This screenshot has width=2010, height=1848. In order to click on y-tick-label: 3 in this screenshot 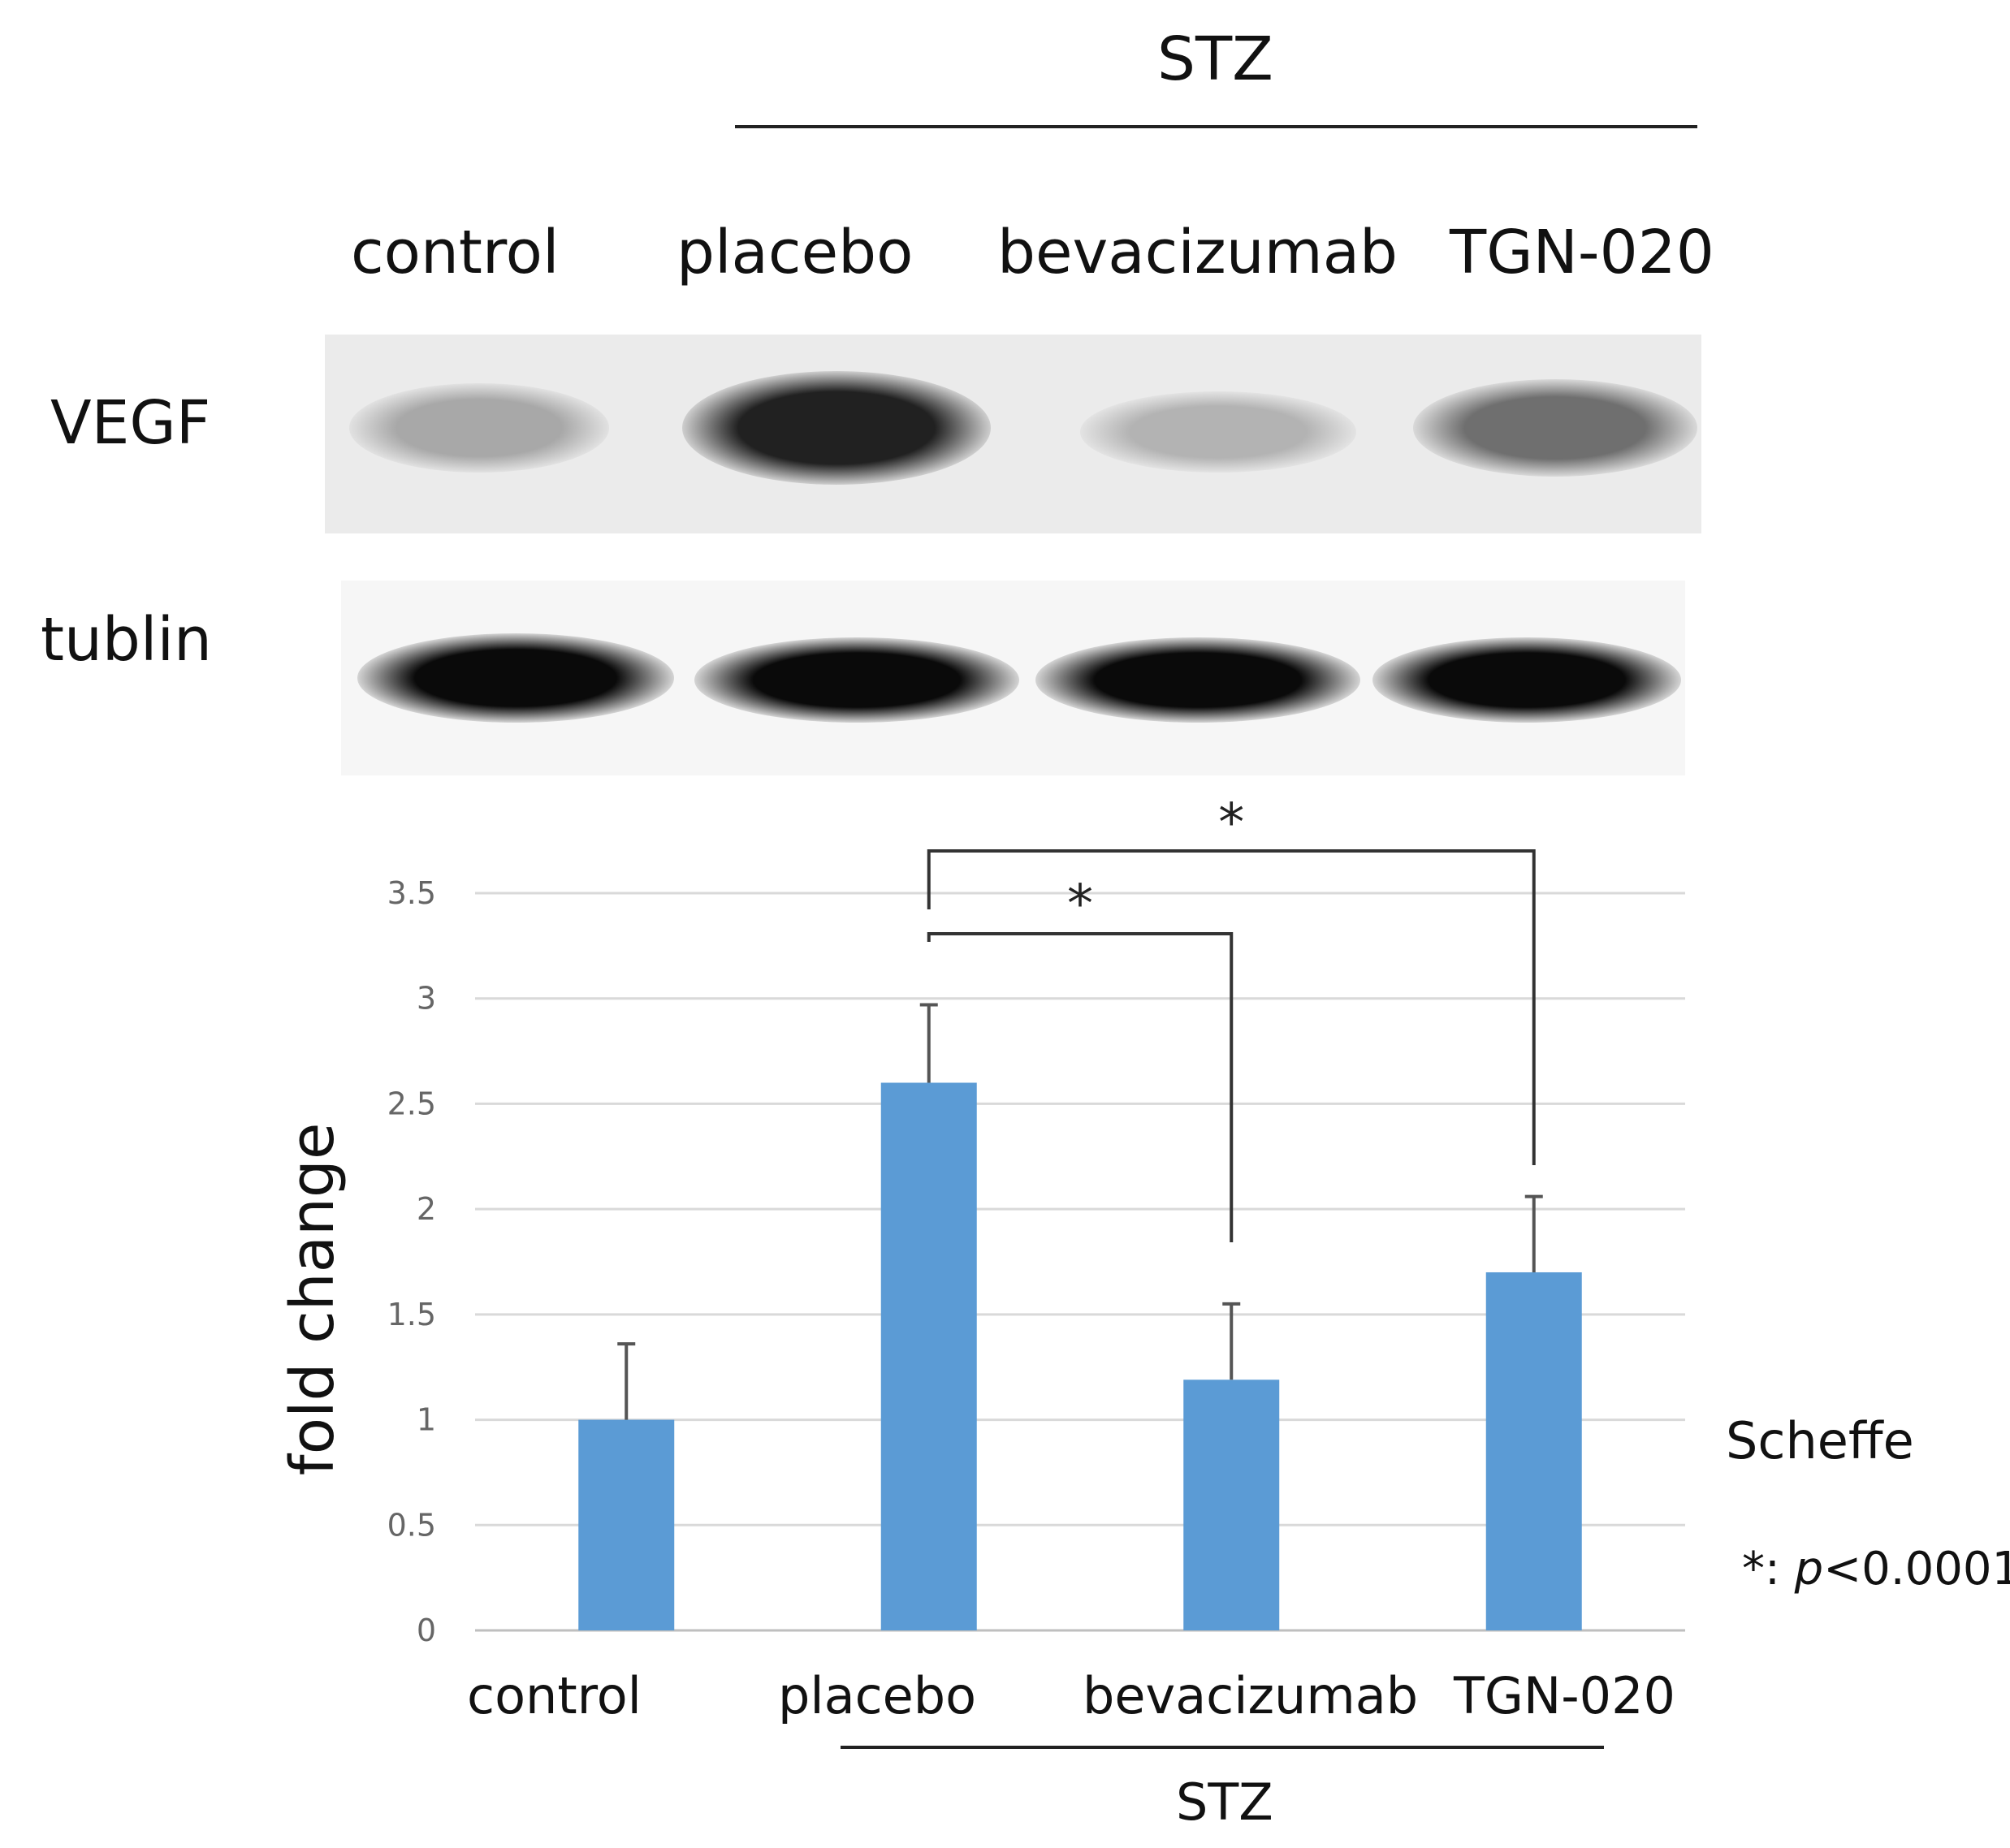, I will do `click(426, 999)`.